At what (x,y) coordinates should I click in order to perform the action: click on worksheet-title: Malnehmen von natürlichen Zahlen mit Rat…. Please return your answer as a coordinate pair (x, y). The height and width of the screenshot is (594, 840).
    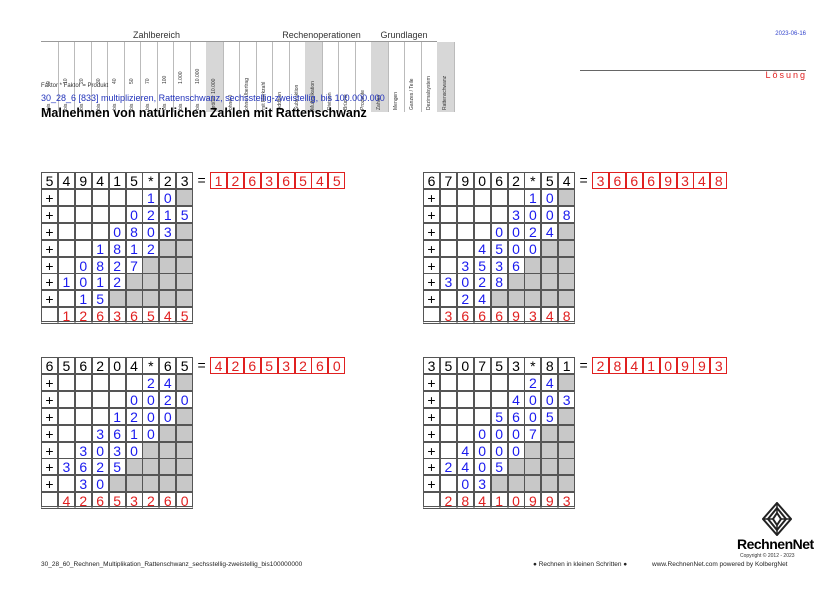
    Looking at the image, I should click on (204, 113).